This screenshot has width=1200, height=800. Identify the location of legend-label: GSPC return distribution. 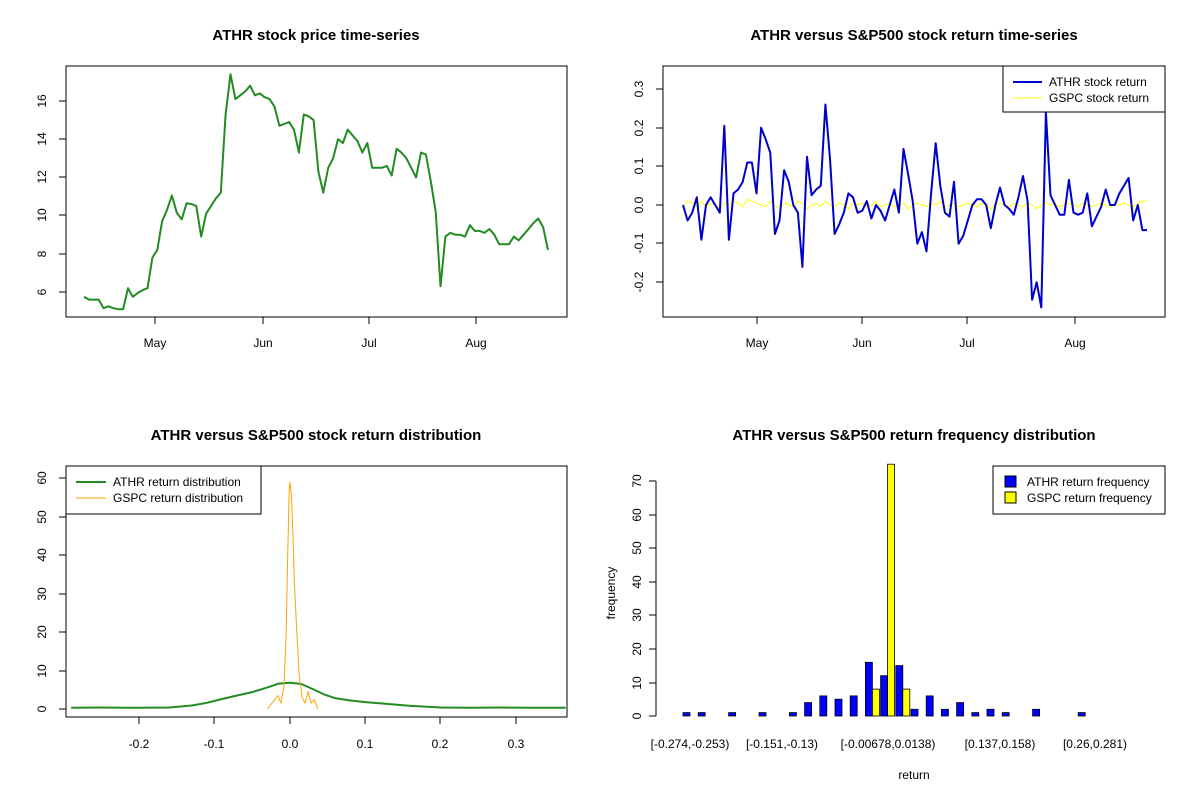
(178, 498).